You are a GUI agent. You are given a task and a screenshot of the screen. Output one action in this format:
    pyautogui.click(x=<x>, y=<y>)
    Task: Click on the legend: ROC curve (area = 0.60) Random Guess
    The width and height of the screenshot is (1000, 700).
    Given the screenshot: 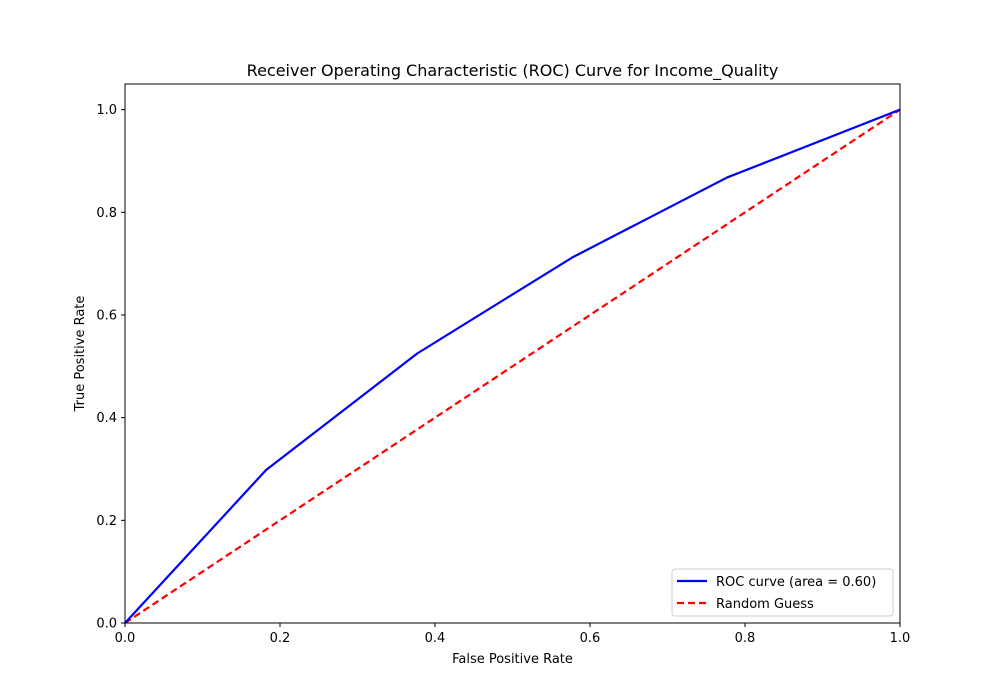 What is the action you would take?
    pyautogui.click(x=782, y=592)
    